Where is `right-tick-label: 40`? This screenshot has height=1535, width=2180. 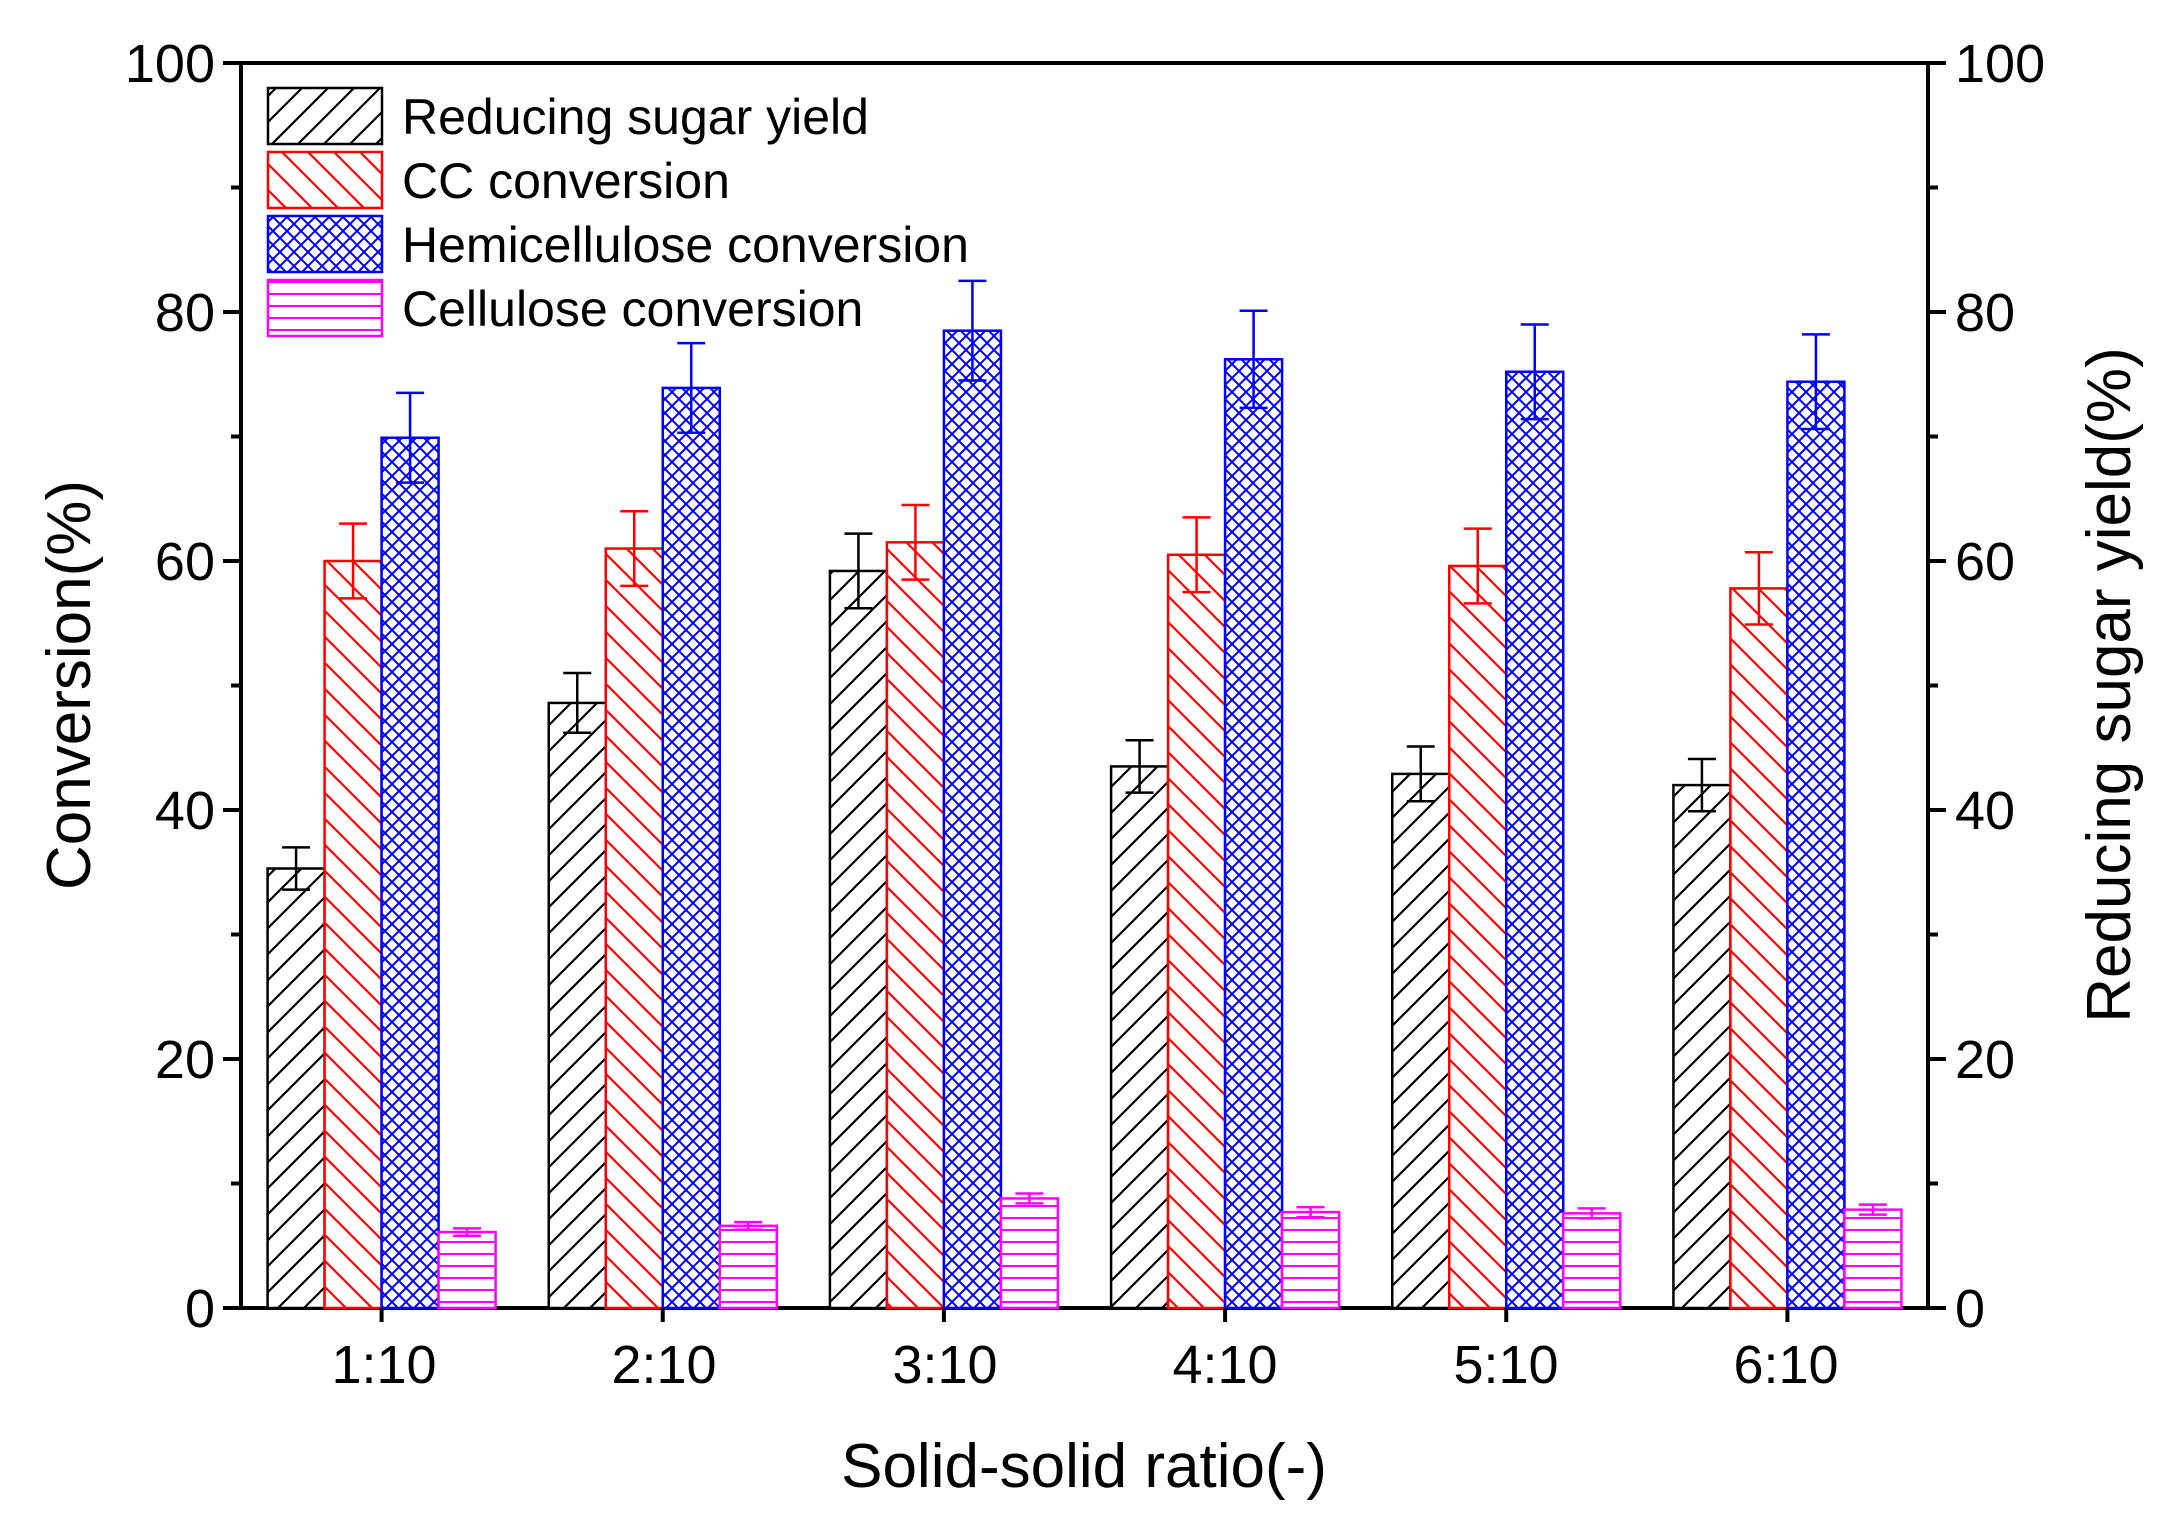 right-tick-label: 40 is located at coordinates (1985, 811).